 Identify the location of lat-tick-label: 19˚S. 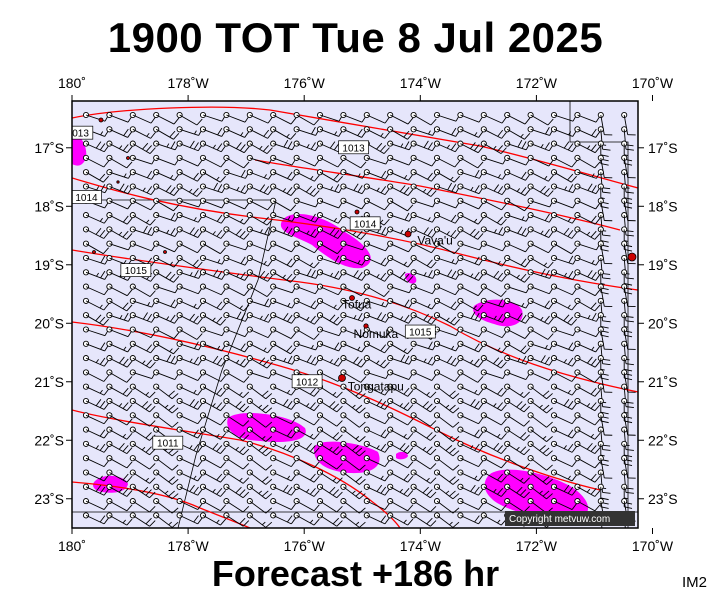
(49, 265).